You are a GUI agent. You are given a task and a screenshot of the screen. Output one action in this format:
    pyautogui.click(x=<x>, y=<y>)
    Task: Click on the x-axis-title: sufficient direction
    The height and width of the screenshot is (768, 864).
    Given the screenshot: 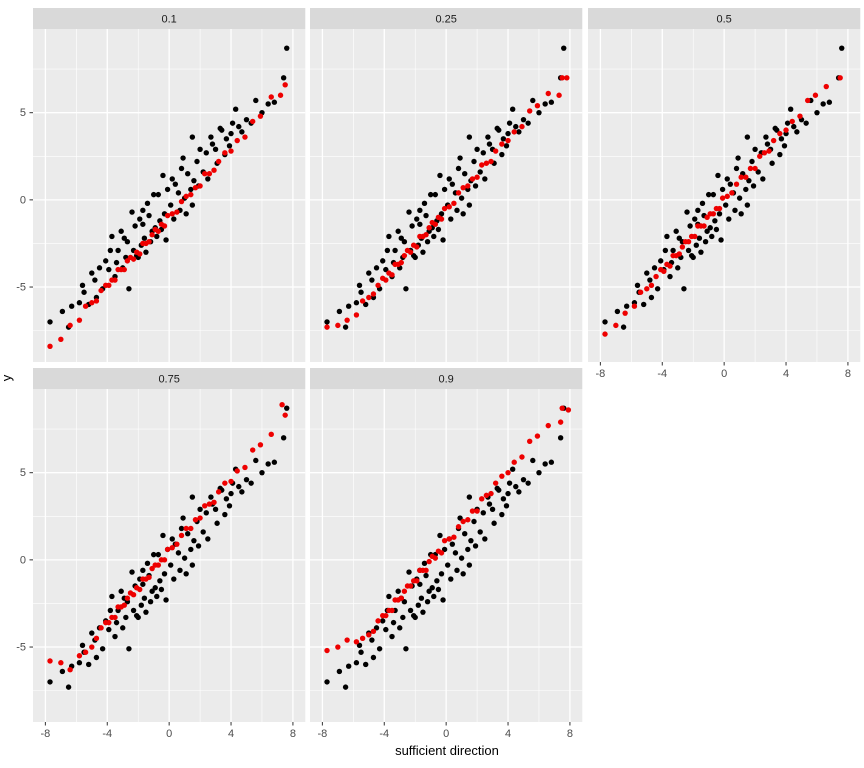 What is the action you would take?
    pyautogui.click(x=447, y=750)
    